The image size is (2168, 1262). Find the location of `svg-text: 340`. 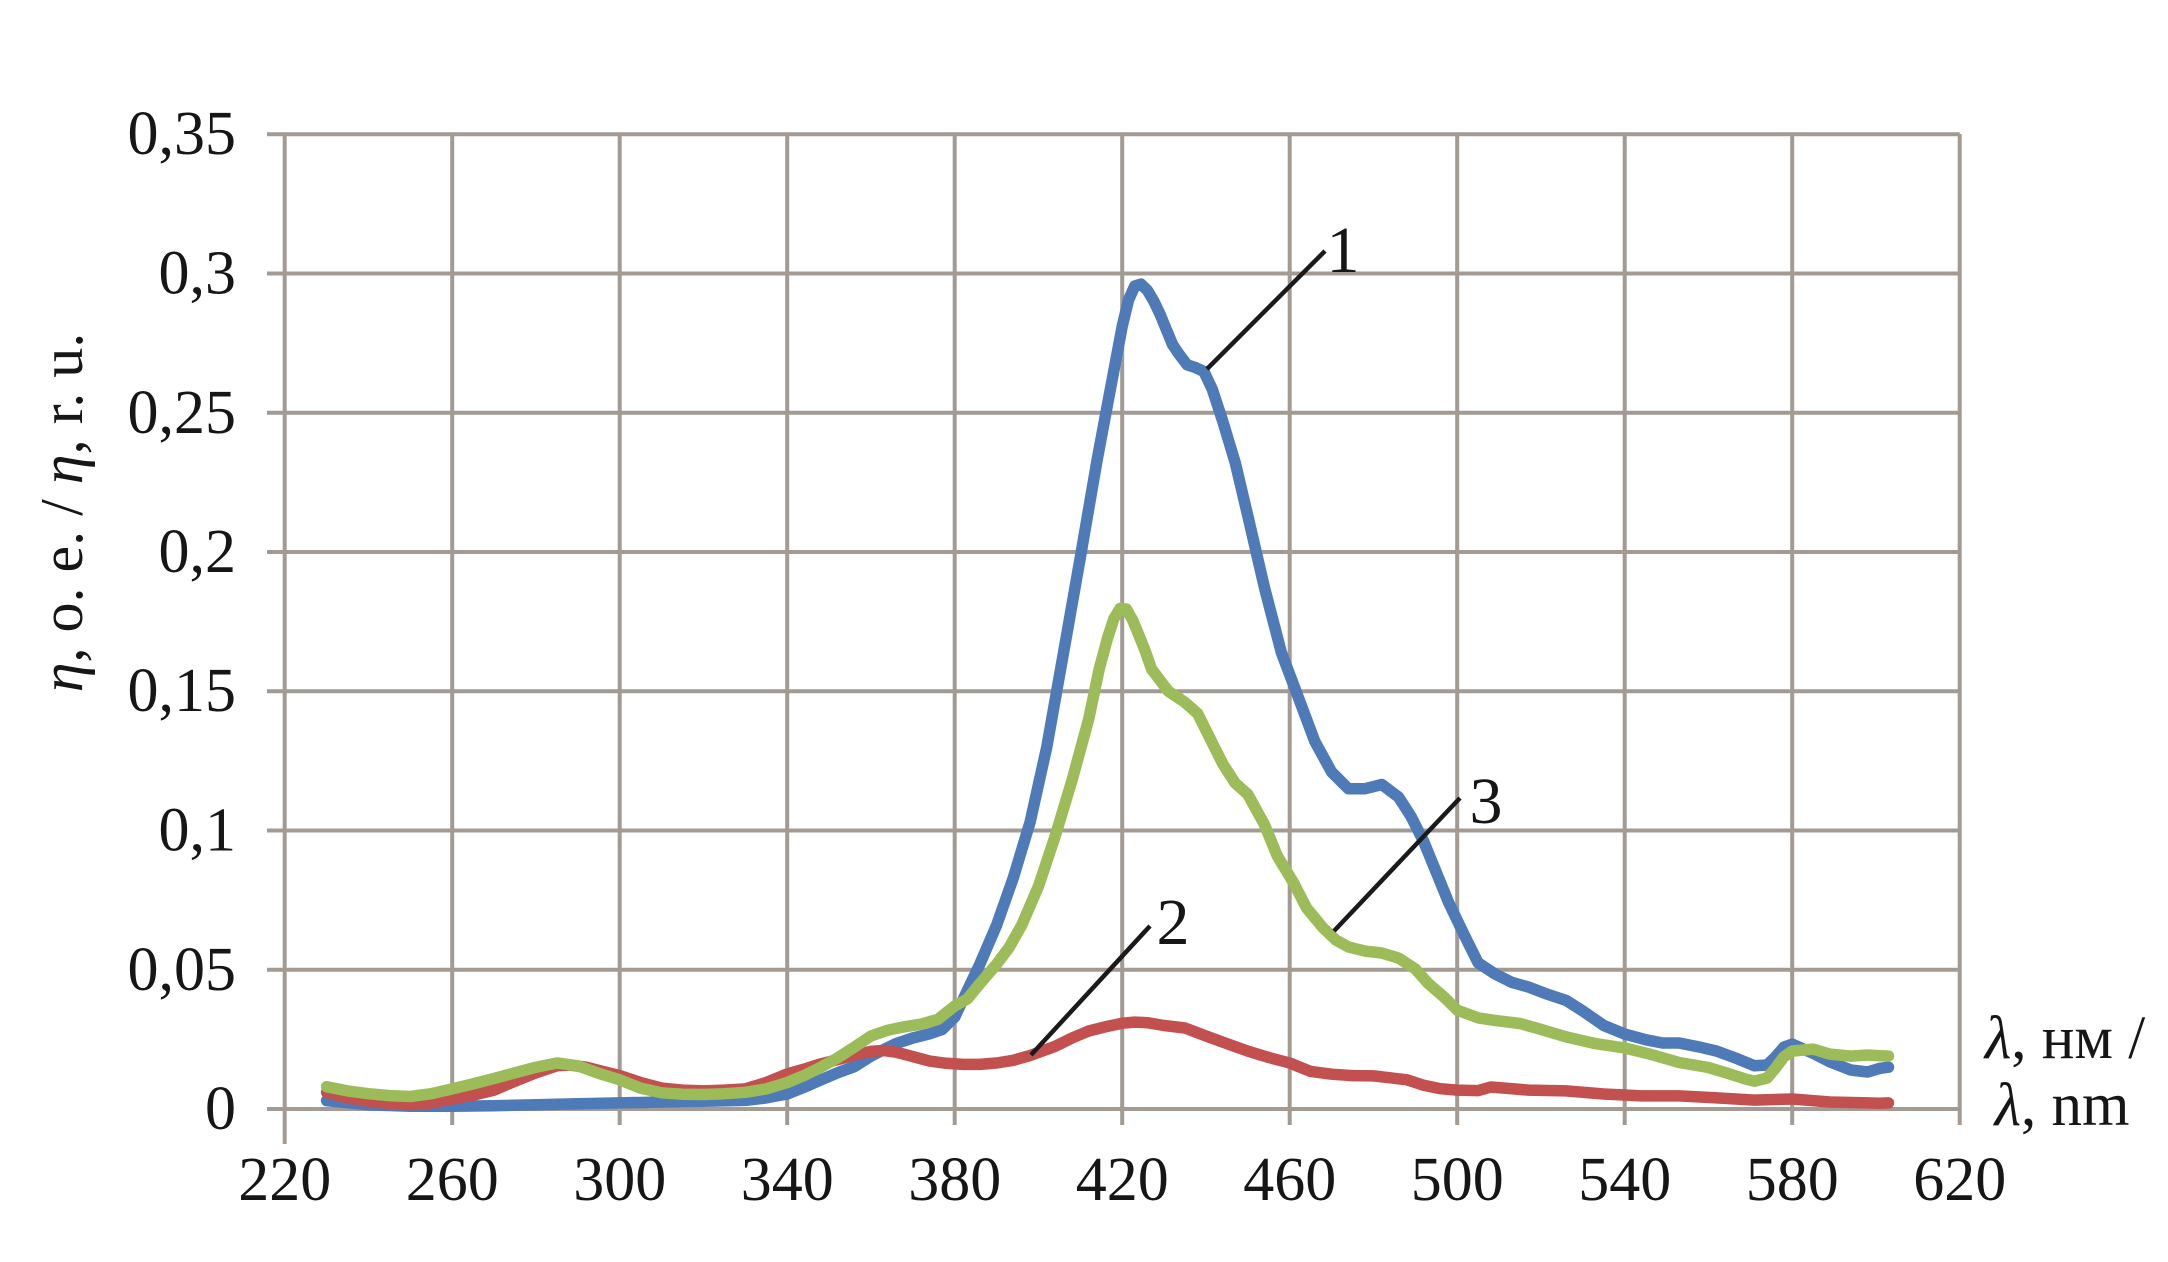

svg-text: 340 is located at coordinates (787, 1180).